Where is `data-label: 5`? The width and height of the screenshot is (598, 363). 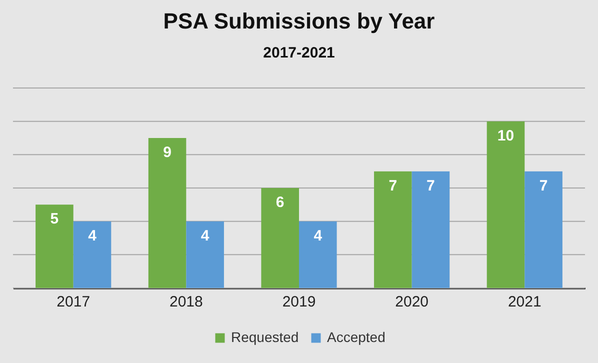
data-label: 5 is located at coordinates (54, 219).